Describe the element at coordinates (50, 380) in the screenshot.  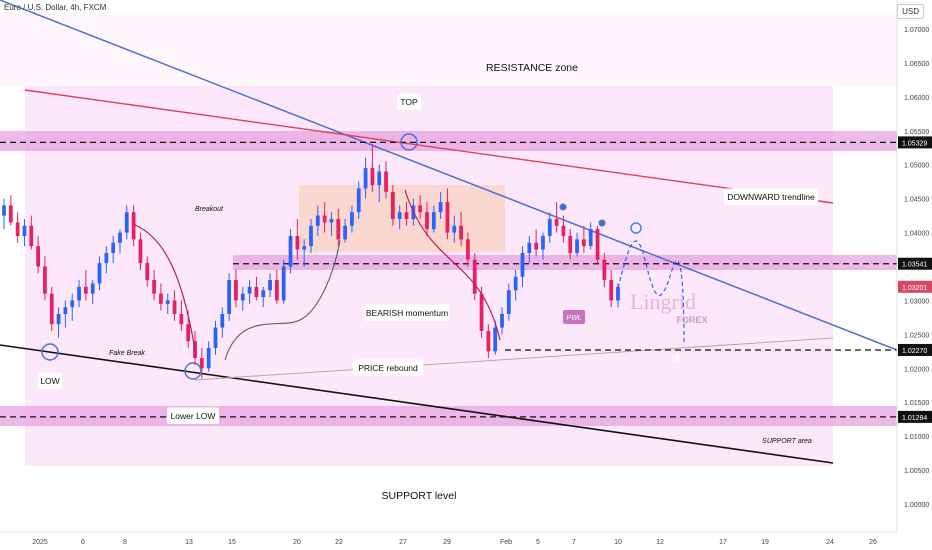
I see `low-label-box` at that location.